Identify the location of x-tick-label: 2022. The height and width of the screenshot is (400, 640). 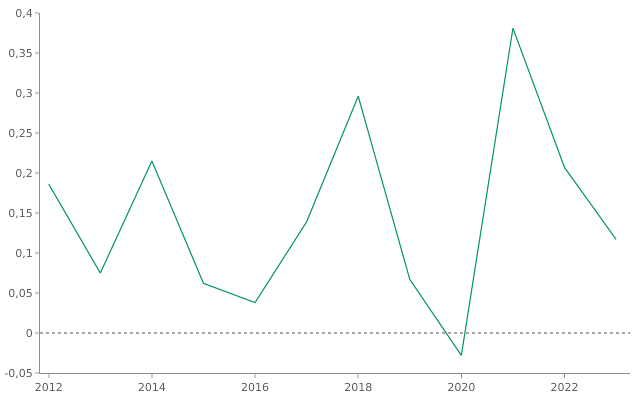
(564, 387).